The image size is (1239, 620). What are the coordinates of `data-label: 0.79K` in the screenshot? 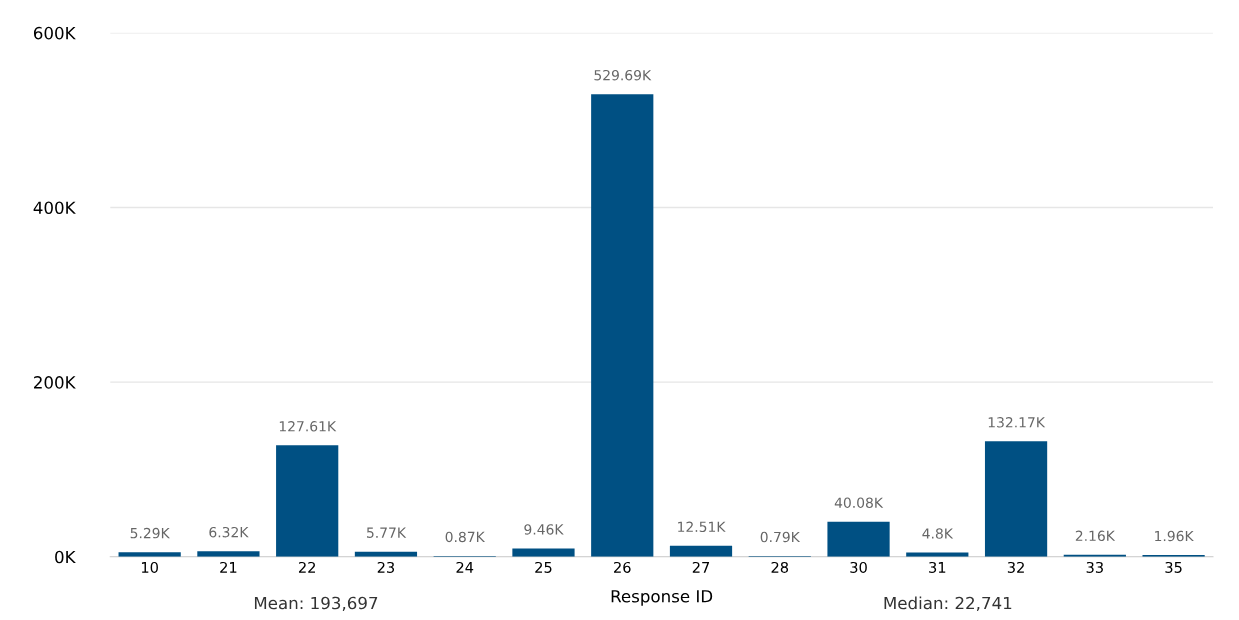 It's located at (780, 537).